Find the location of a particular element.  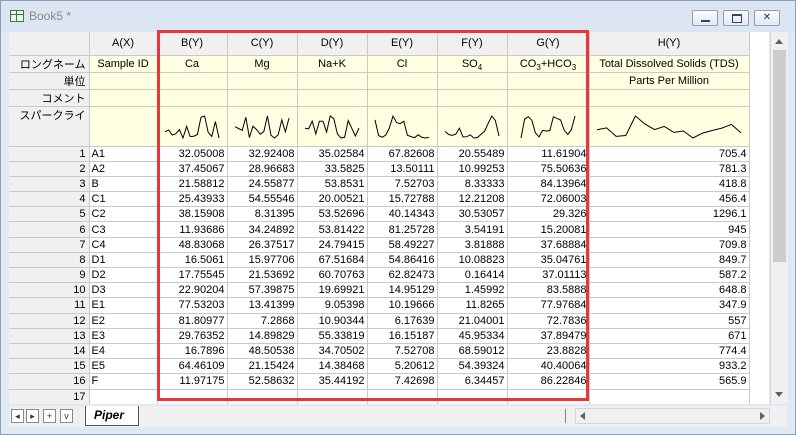

cell-d: 67.51684 is located at coordinates (332, 260).